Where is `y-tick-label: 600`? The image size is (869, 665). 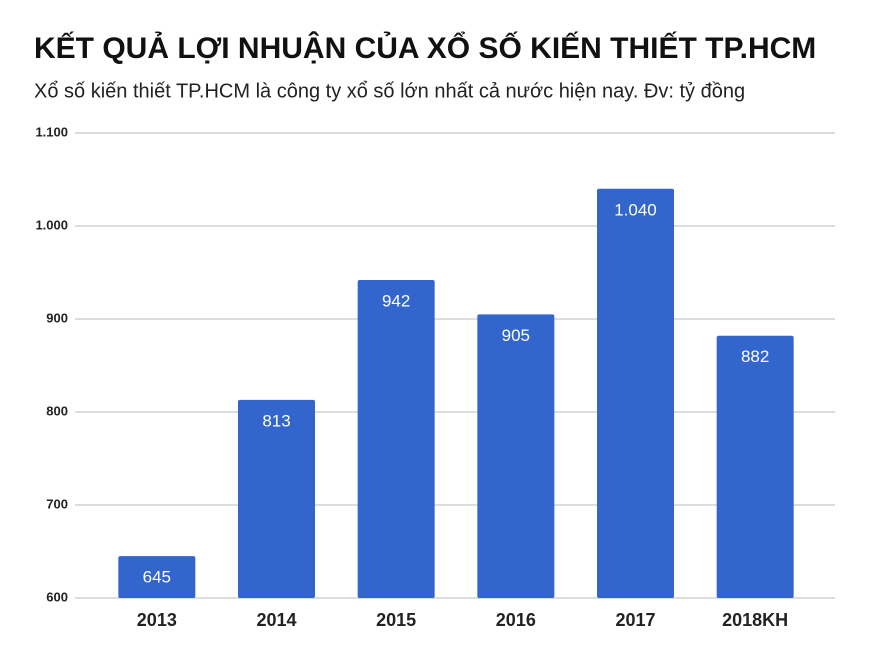 y-tick-label: 600 is located at coordinates (57, 596).